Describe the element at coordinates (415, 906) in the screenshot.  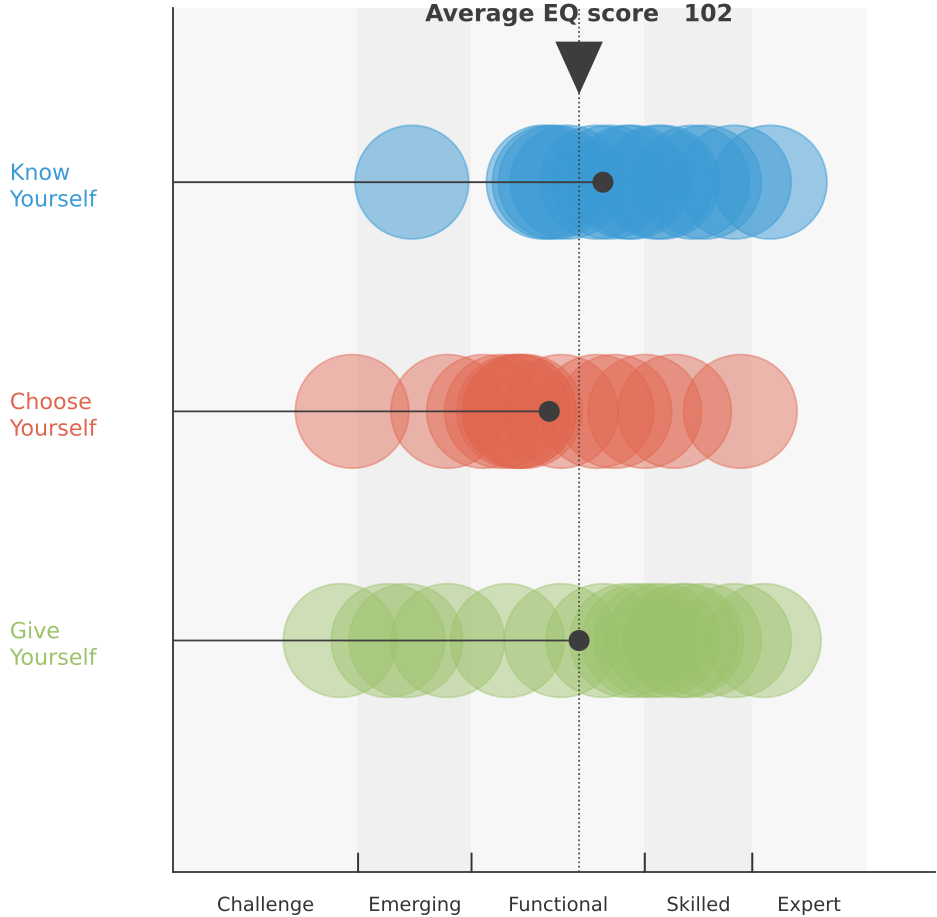
I see `band-label: Emerging` at that location.